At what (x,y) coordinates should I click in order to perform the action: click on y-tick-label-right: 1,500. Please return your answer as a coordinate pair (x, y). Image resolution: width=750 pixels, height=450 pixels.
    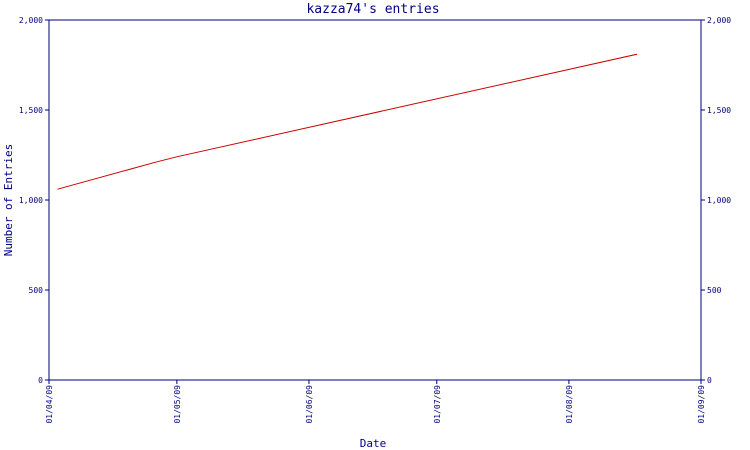
    Looking at the image, I should click on (719, 110).